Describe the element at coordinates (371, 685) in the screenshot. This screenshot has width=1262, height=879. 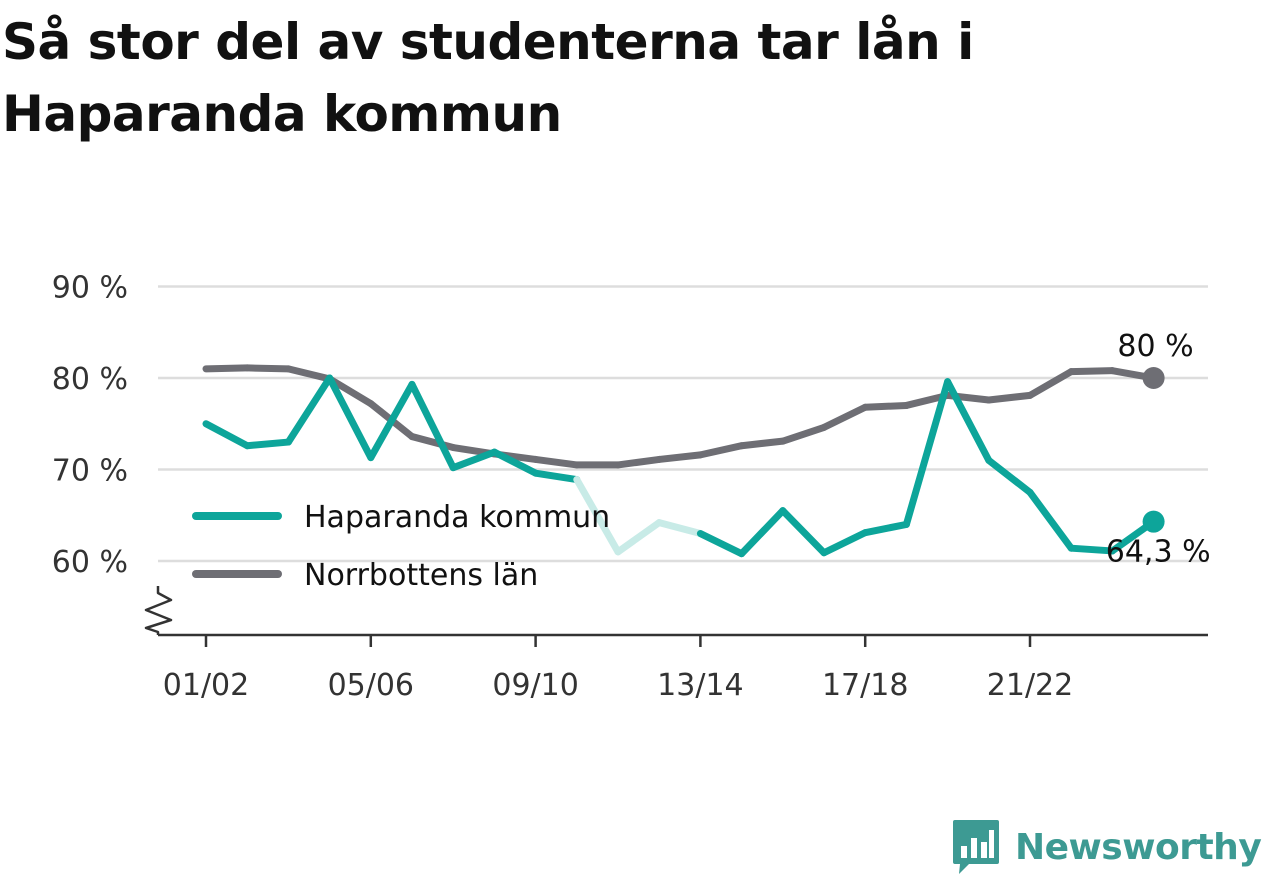
I see `x-tick-label-05-06: 05/06` at that location.